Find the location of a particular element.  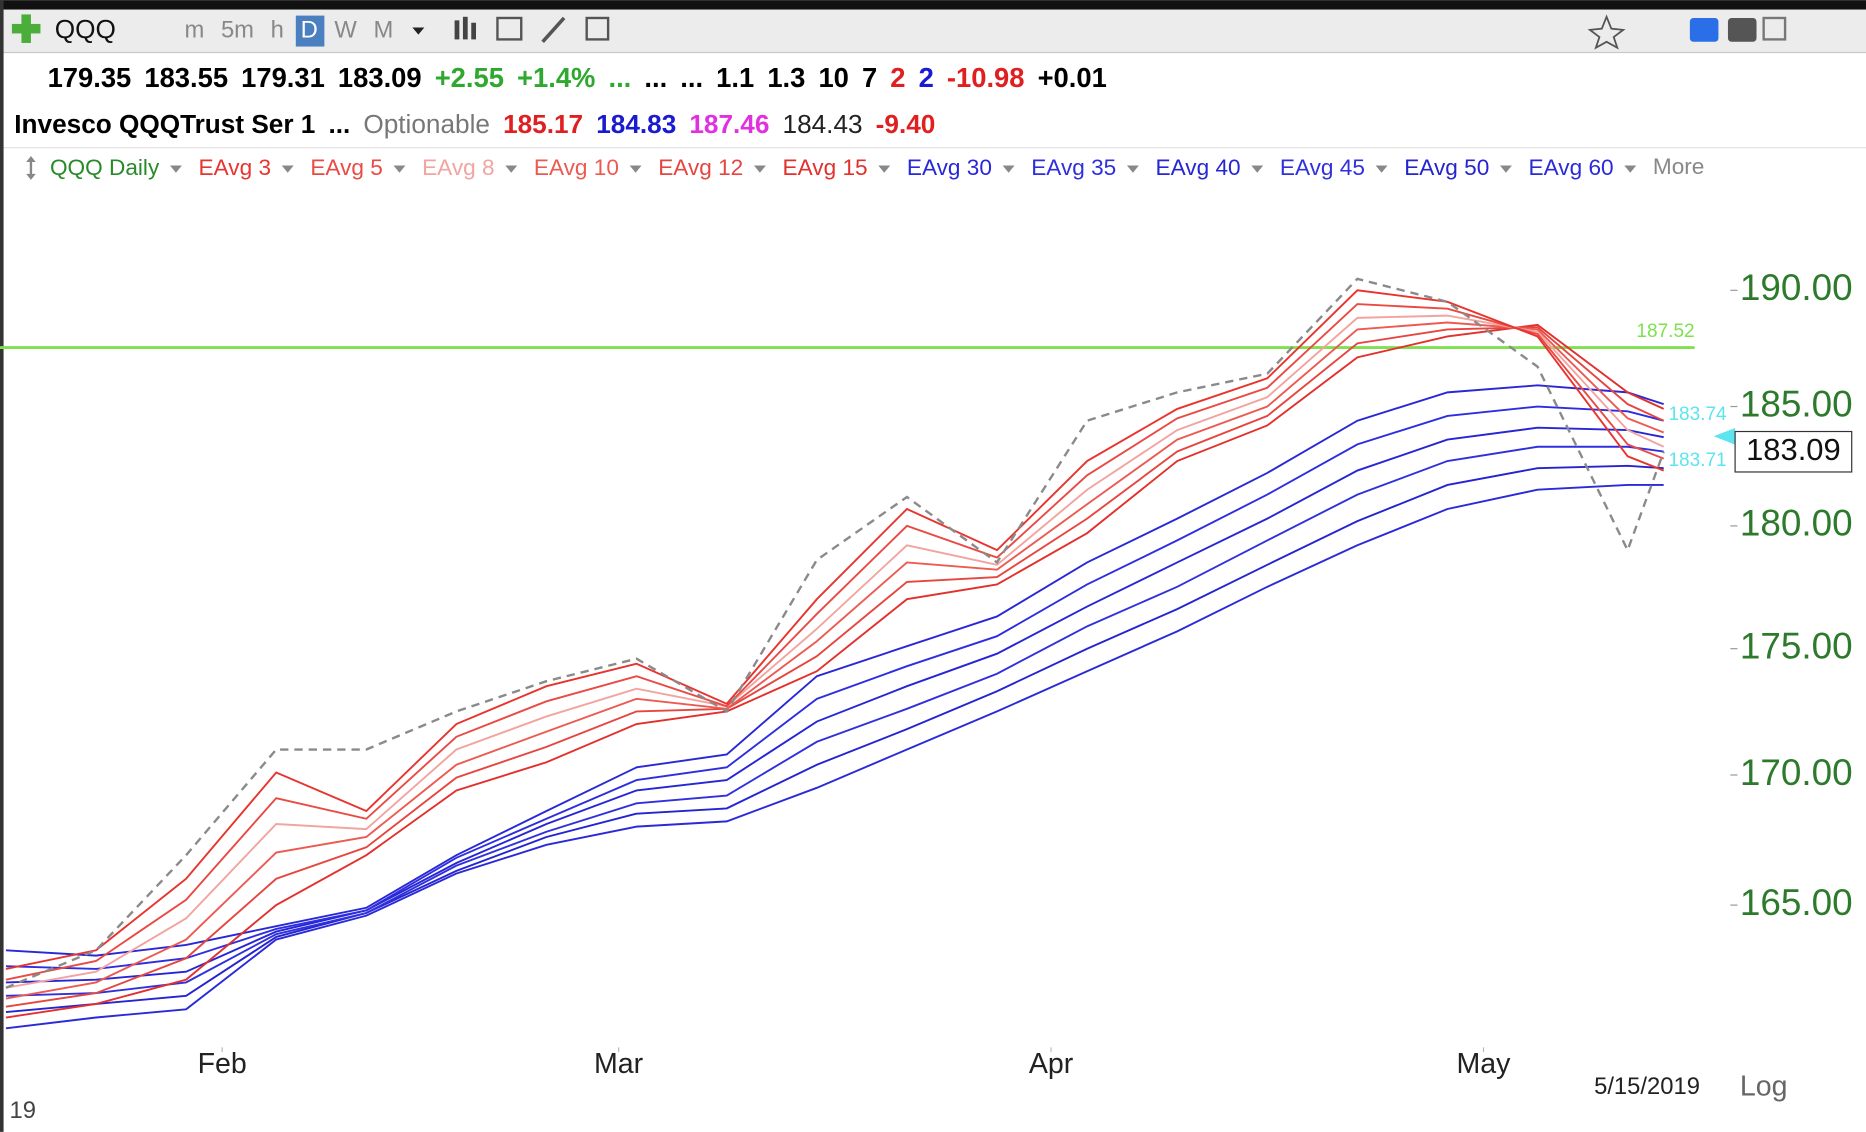

left-border is located at coordinates (2, 566).